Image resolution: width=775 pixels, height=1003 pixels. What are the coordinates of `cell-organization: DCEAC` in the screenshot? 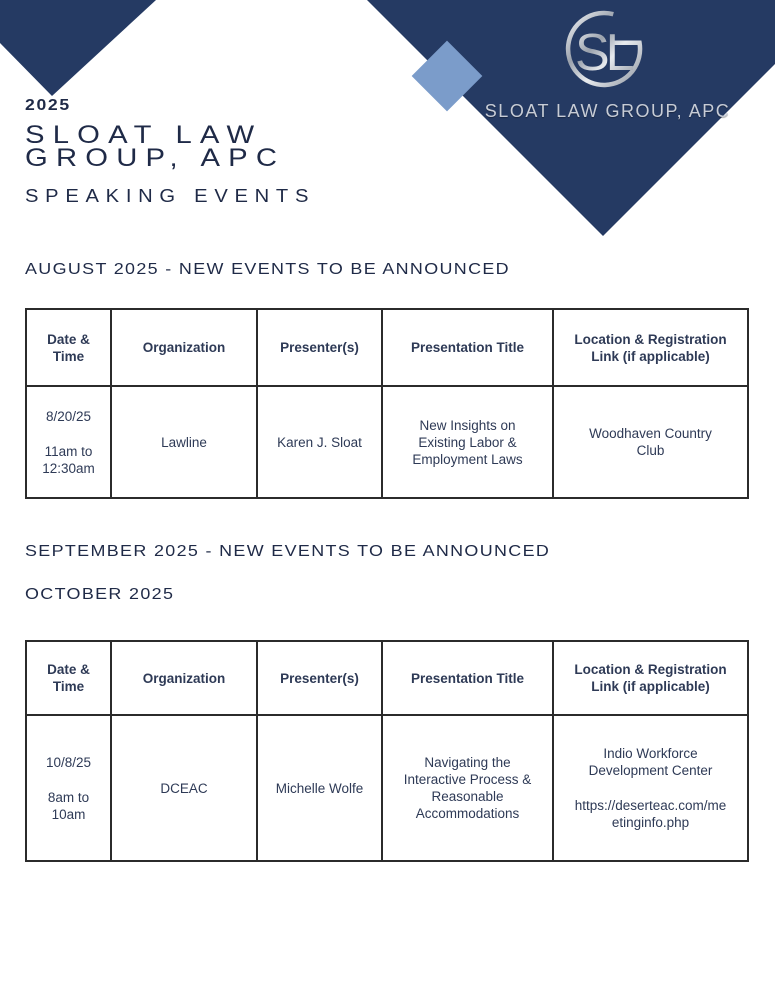 It's located at (184, 788).